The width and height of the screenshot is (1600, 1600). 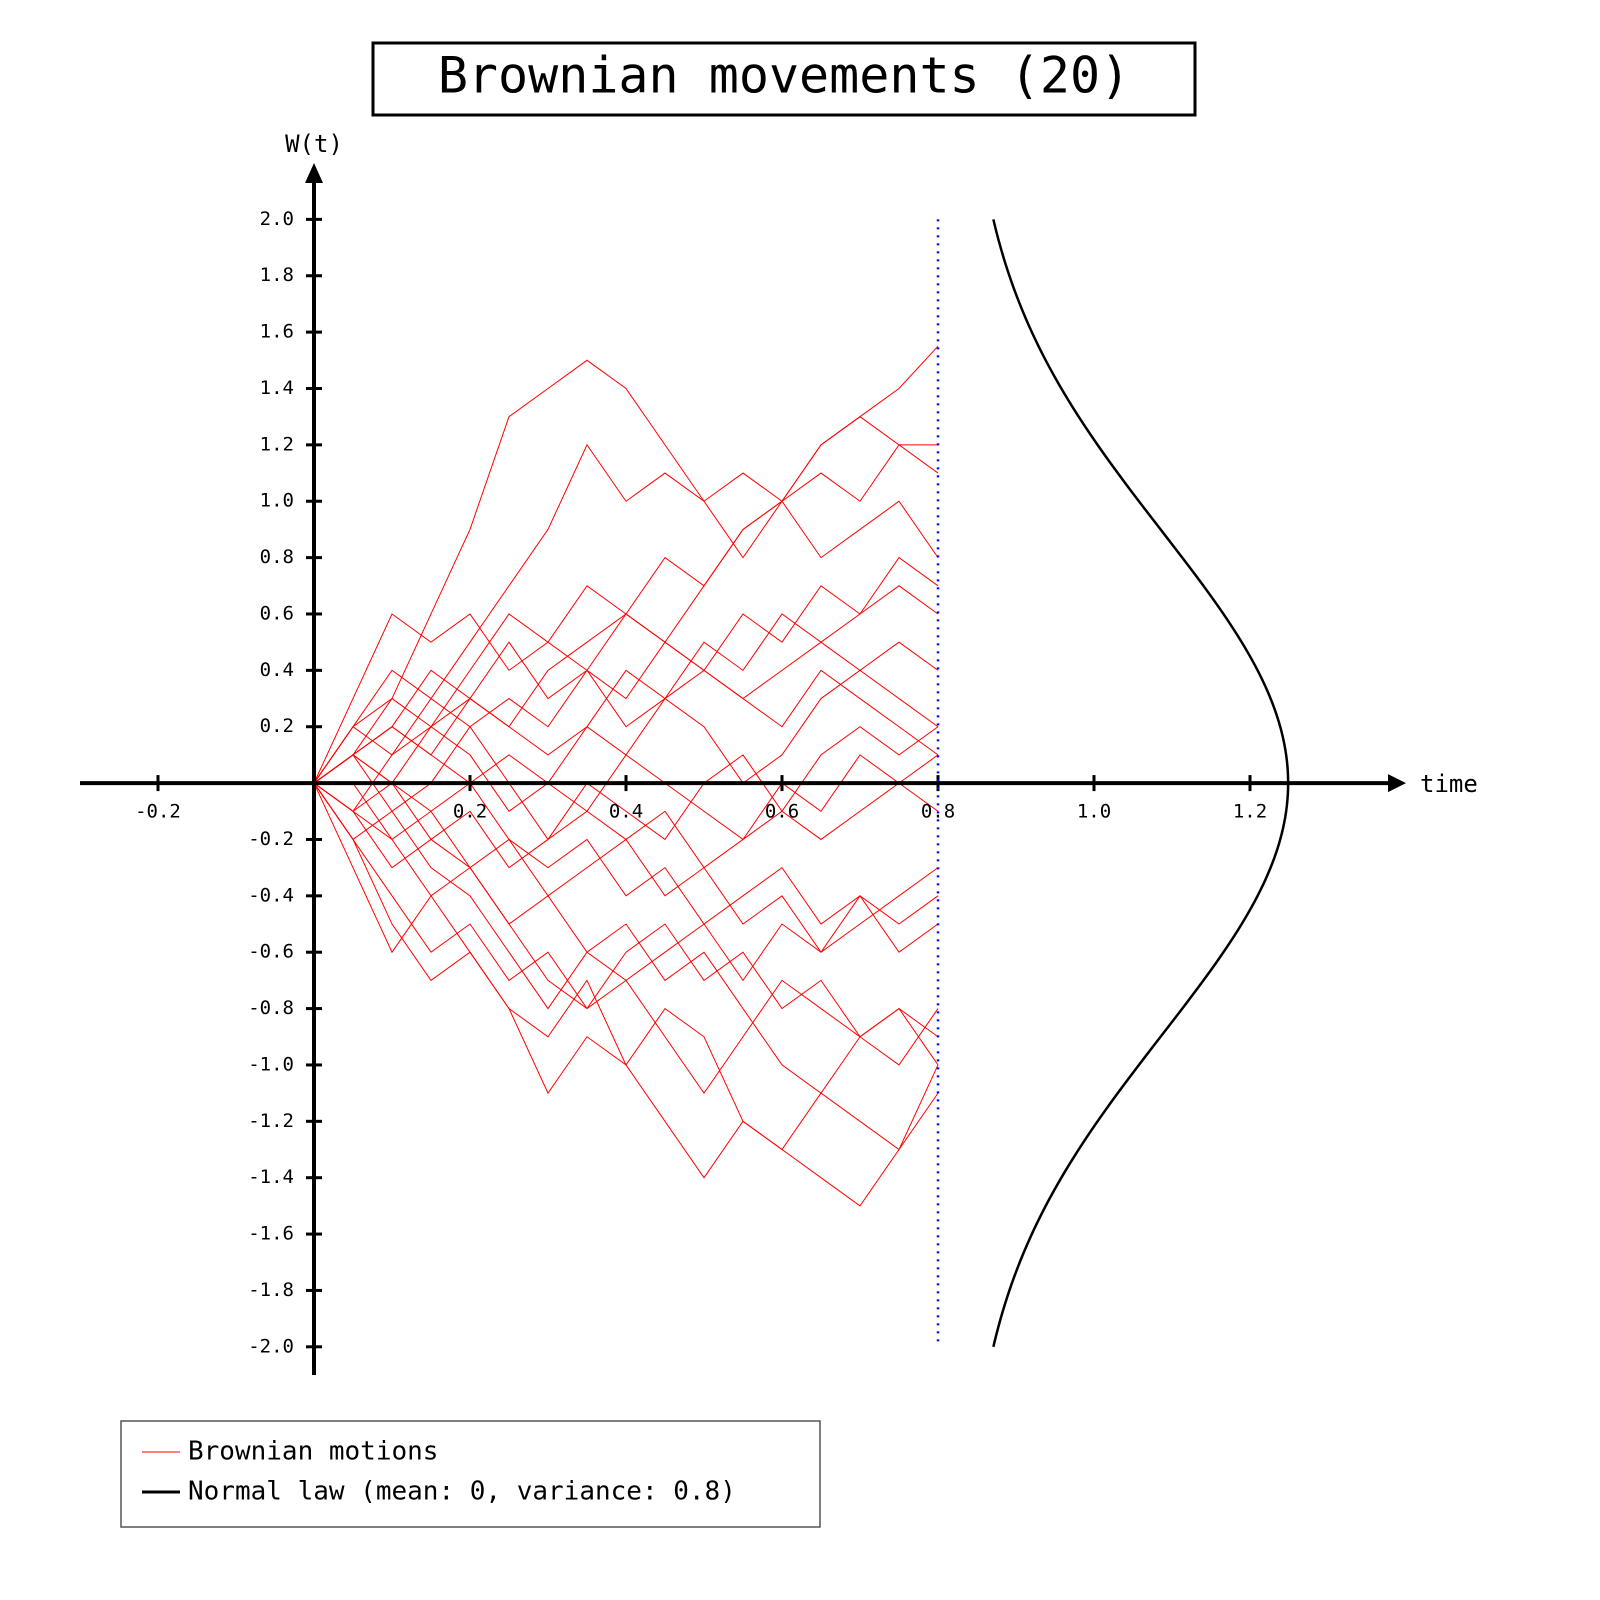 What do you see at coordinates (277, 332) in the screenshot?
I see `y-tick-label: 1.6` at bounding box center [277, 332].